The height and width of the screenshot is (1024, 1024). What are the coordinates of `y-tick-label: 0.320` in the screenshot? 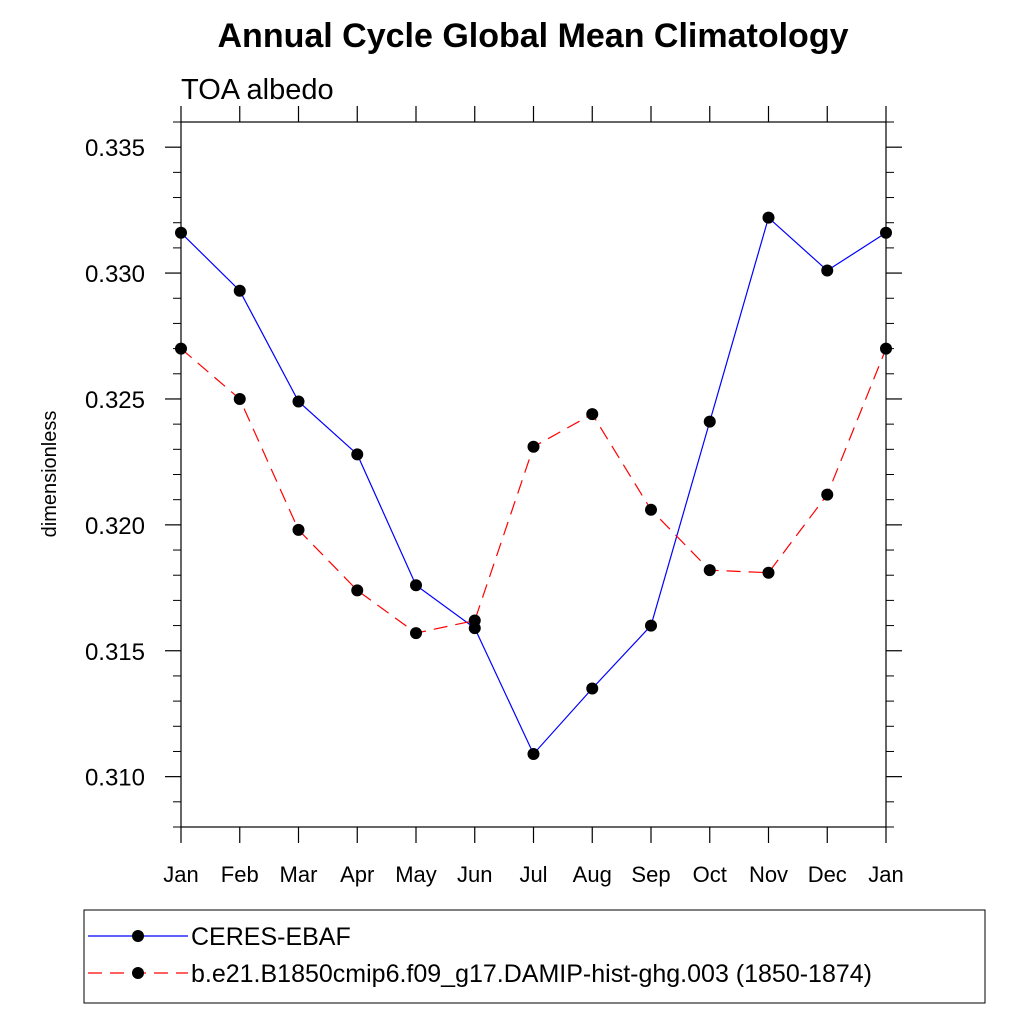 It's located at (115, 526).